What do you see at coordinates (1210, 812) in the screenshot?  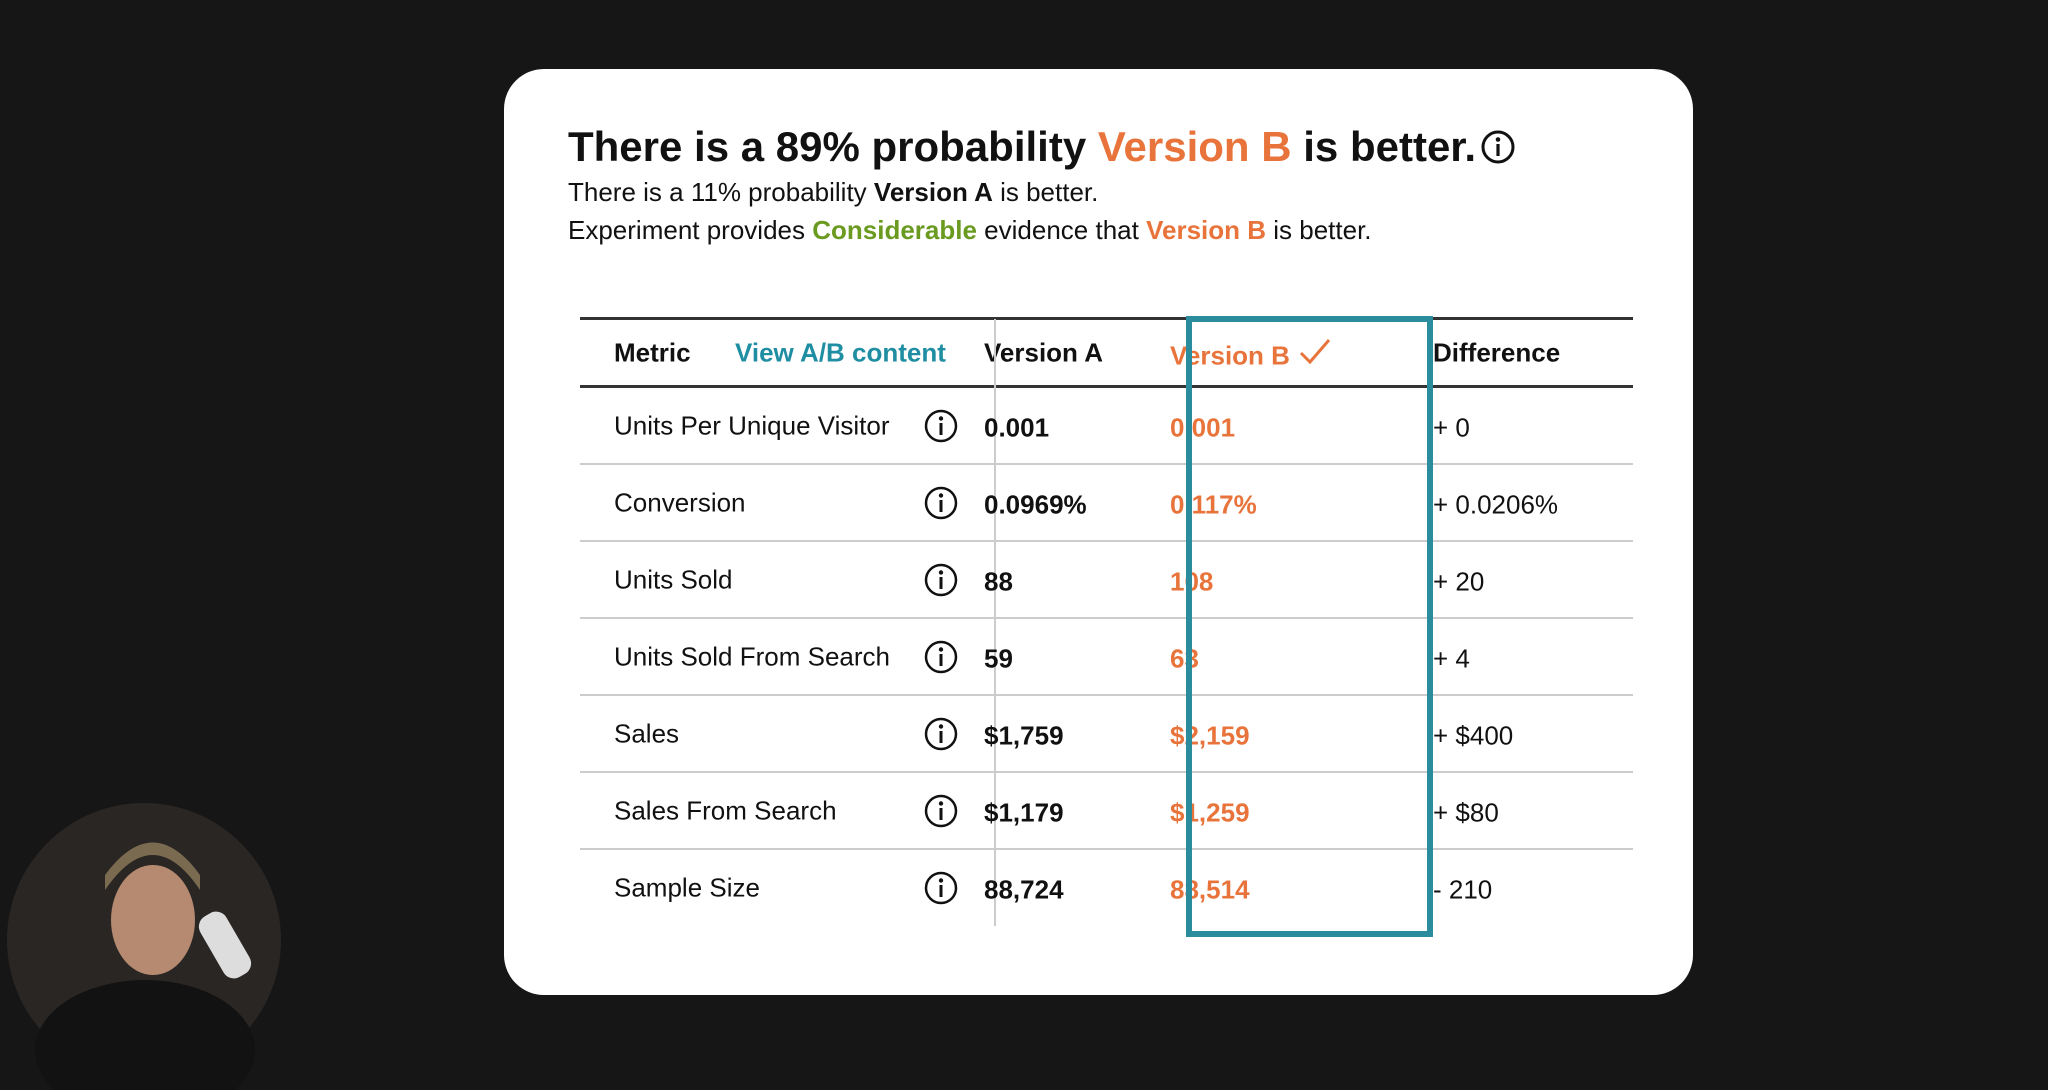 I see `version-b-value: $1,259` at bounding box center [1210, 812].